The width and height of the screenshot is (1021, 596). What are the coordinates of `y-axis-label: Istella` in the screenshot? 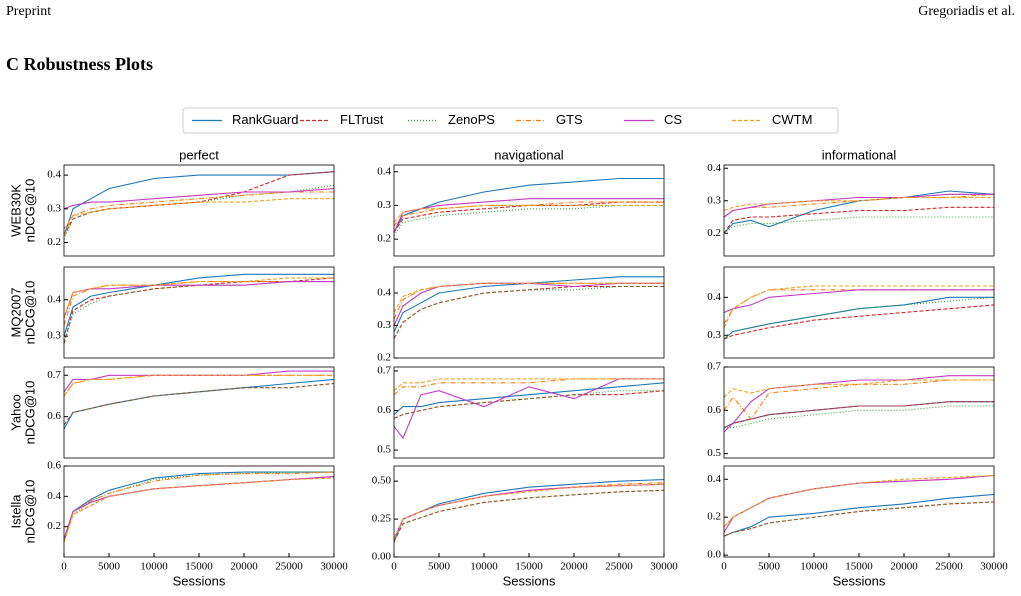 It's located at (15, 511).